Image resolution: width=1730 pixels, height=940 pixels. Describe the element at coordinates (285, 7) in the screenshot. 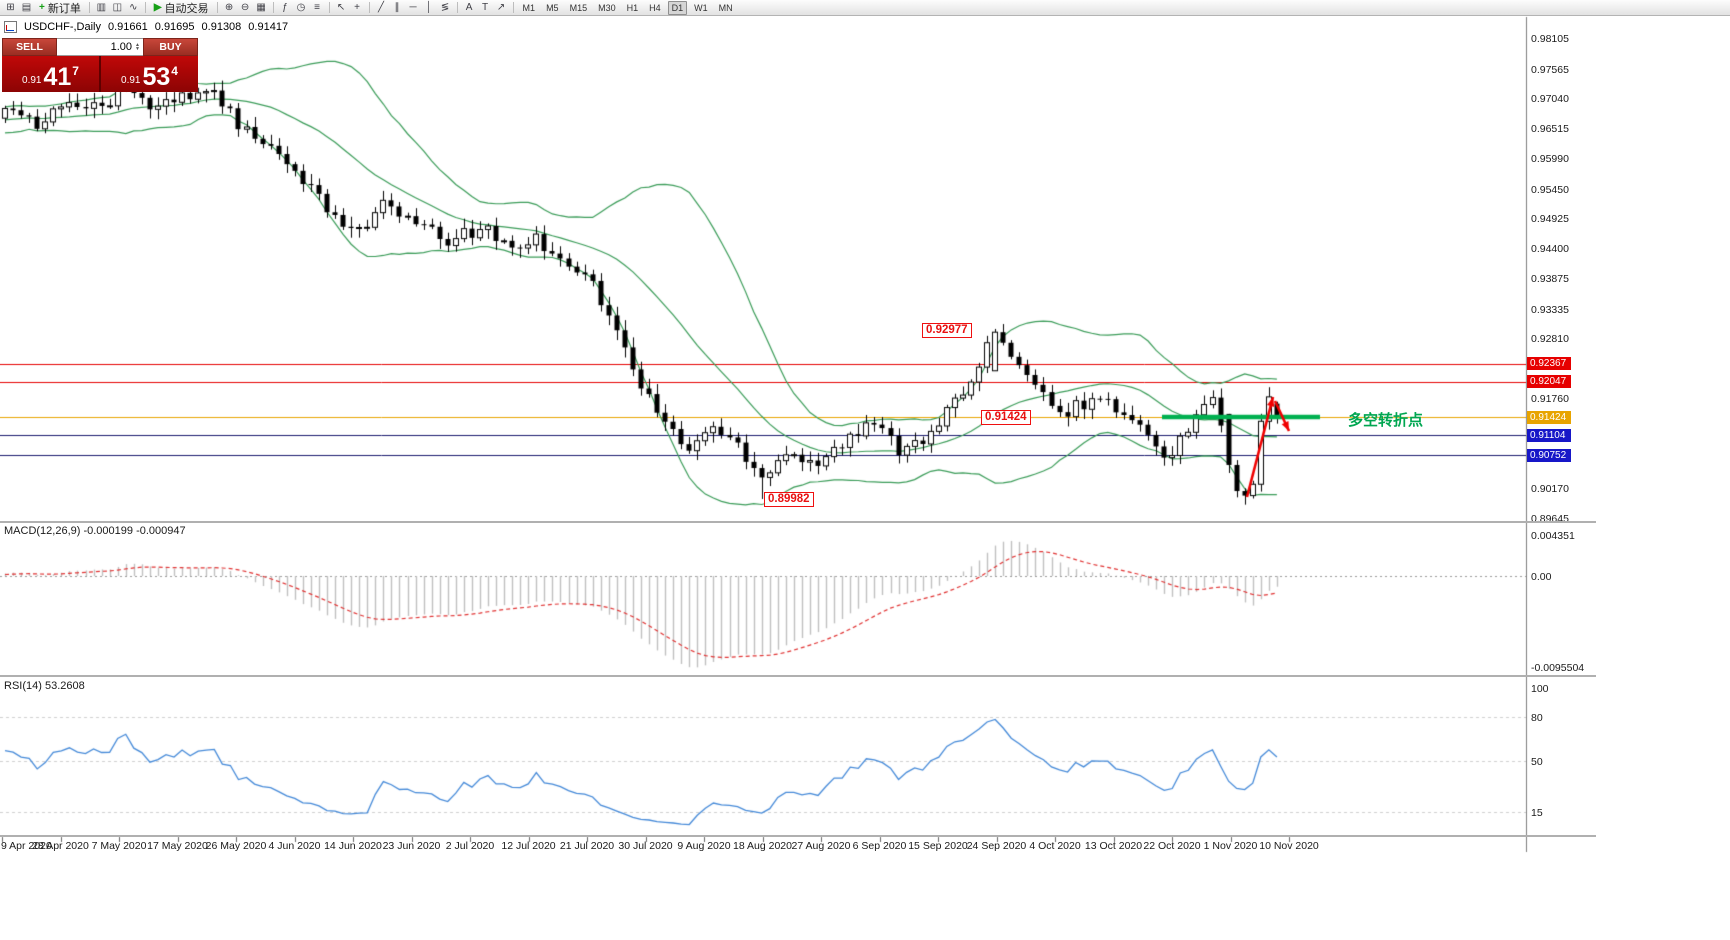

I see `indicators-icon: ƒ` at that location.